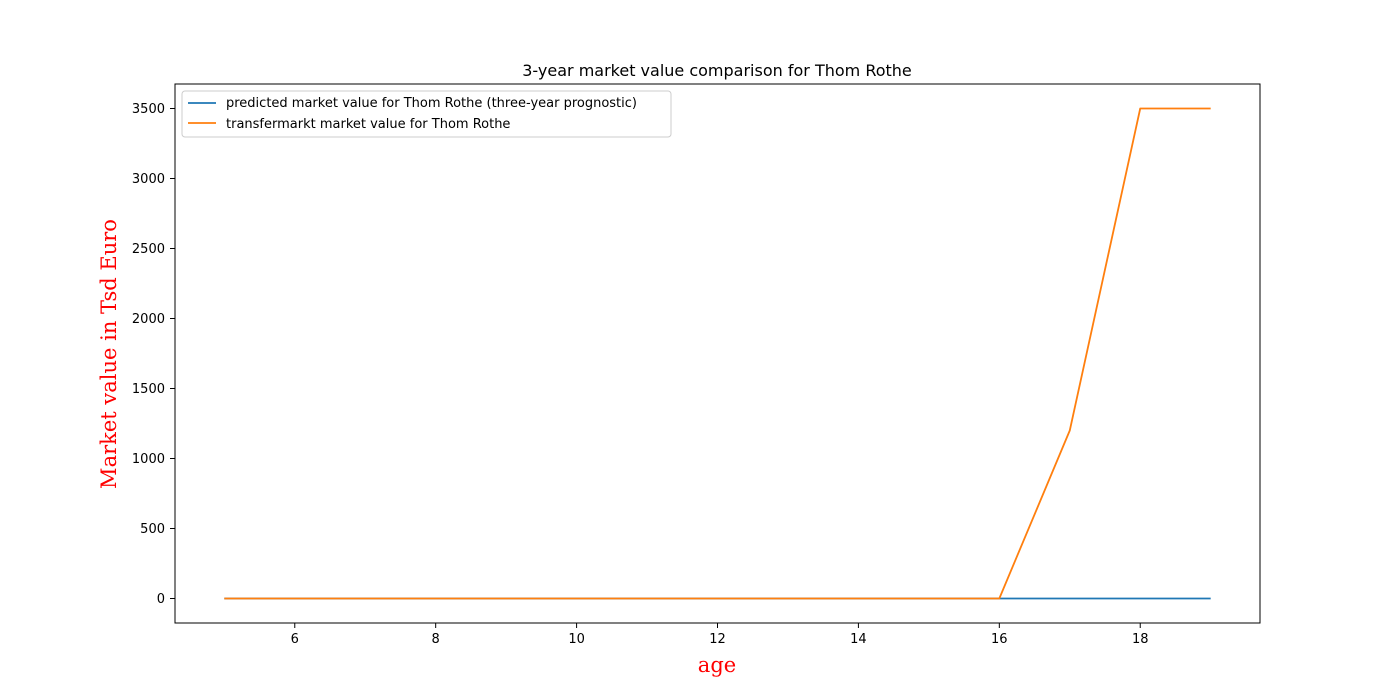  What do you see at coordinates (109, 354) in the screenshot?
I see `y-axis-label: Market value in Tsd Euro` at bounding box center [109, 354].